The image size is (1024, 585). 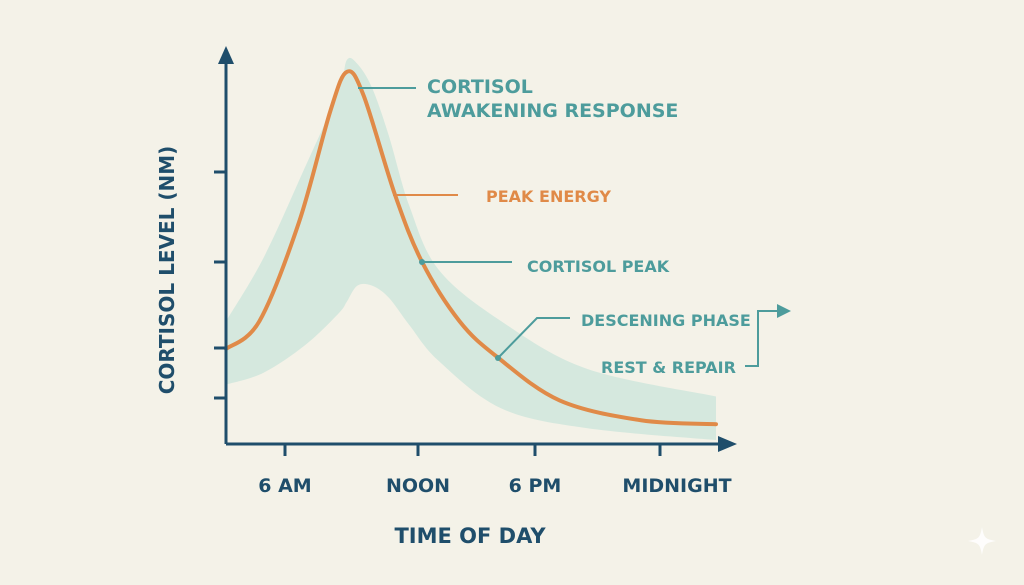 What do you see at coordinates (676, 486) in the screenshot?
I see `x-tick-label: MIDNIGHT` at bounding box center [676, 486].